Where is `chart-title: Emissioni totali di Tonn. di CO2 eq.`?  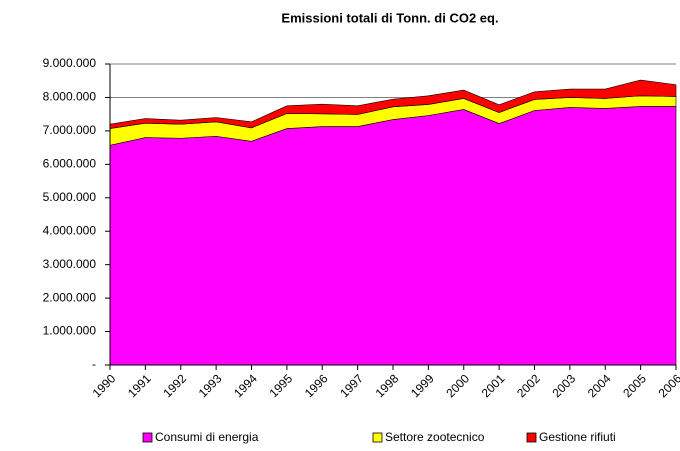 chart-title: Emissioni totali di Tonn. di CO2 eq. is located at coordinates (389, 17).